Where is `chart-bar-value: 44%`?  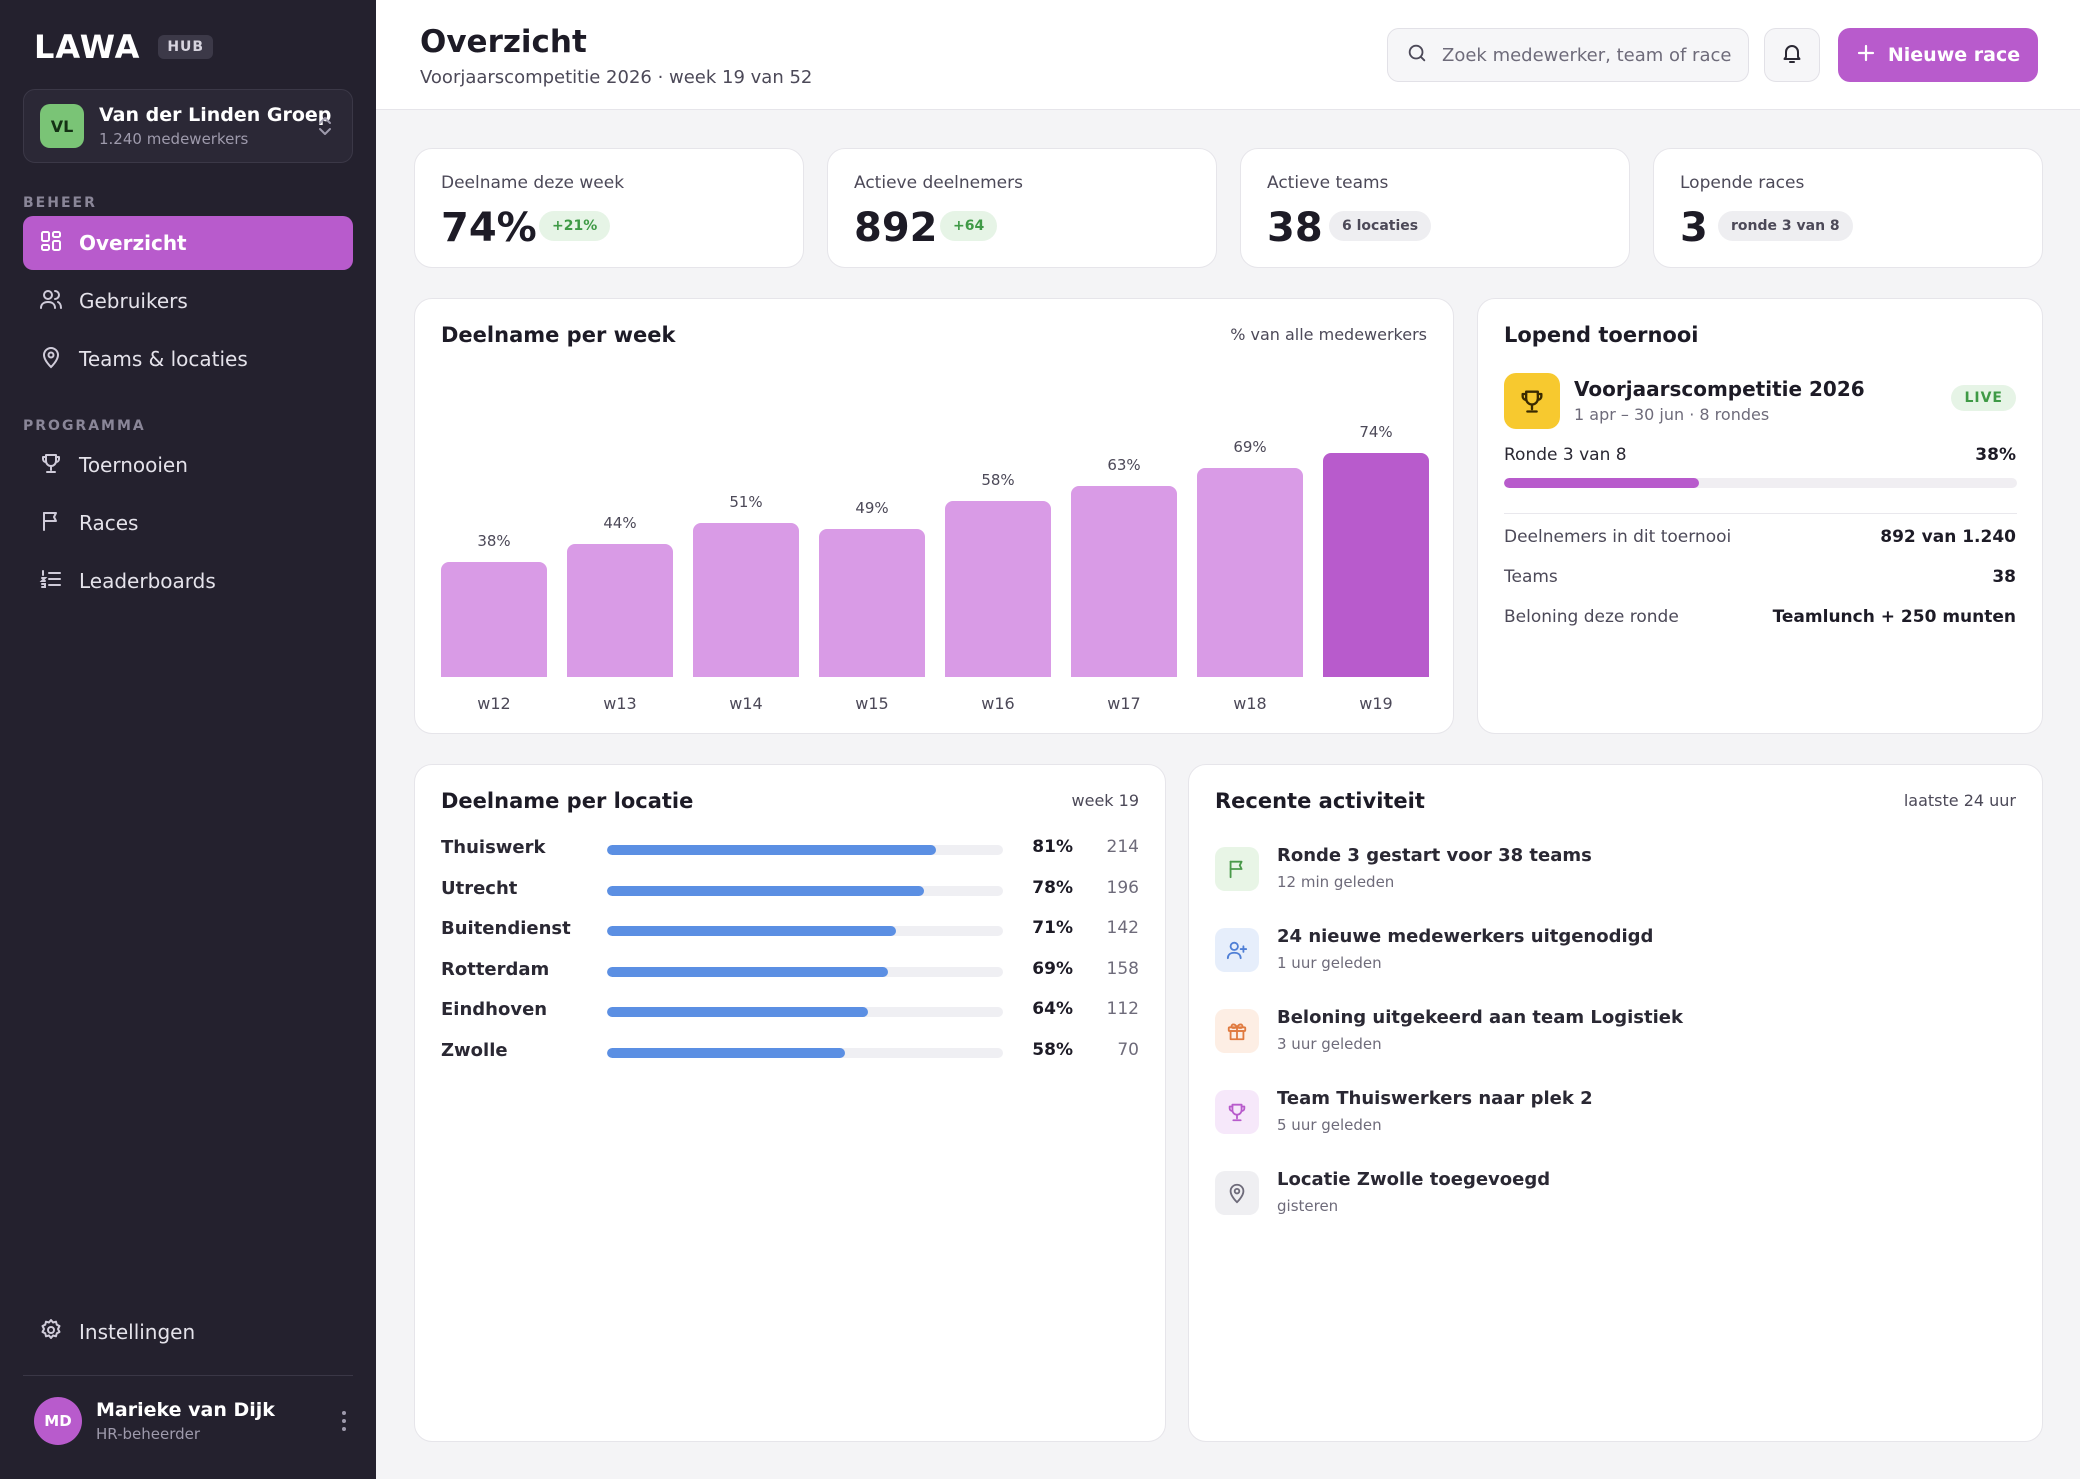 chart-bar-value: 44% is located at coordinates (620, 523).